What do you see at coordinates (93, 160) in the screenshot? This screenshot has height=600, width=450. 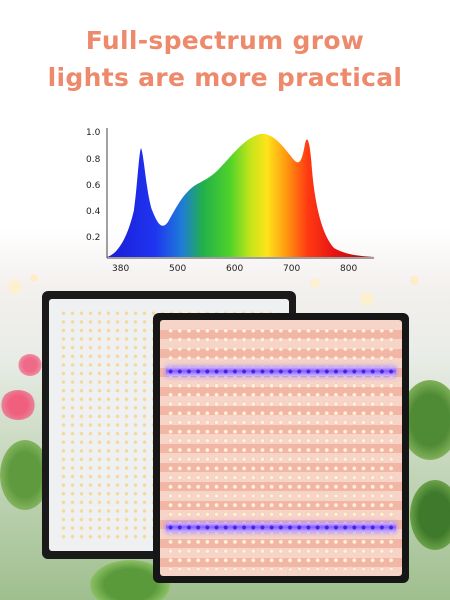 I see `y-tick-label: 0.8` at bounding box center [93, 160].